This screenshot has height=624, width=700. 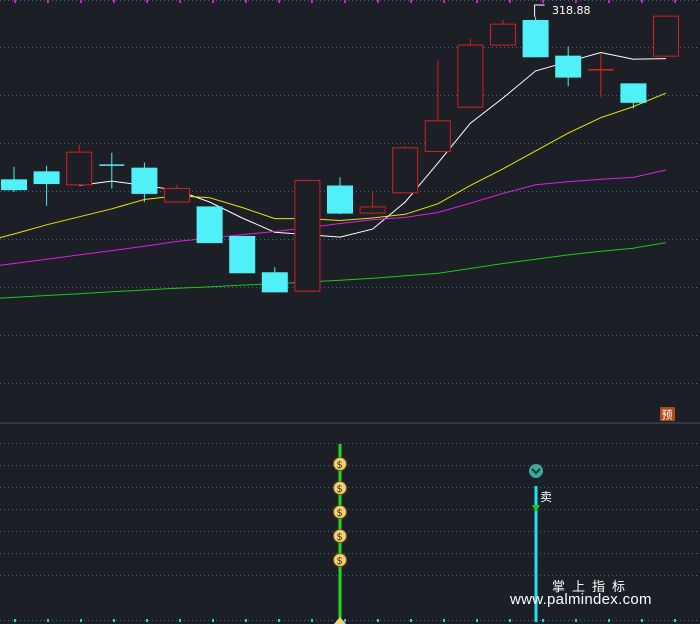 I want to click on sell-chevron-glyph, so click(x=536, y=471).